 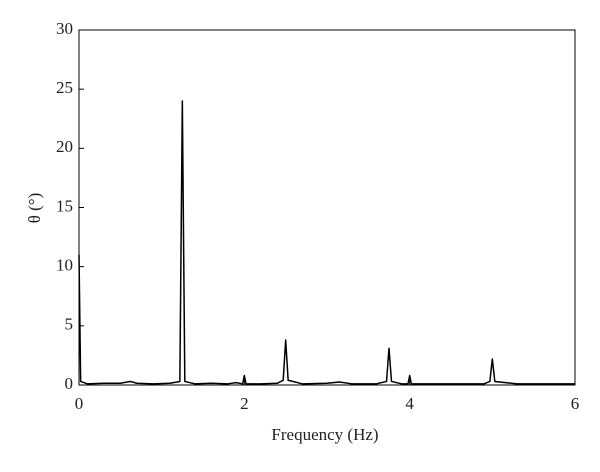 I want to click on x-tick-label: 2, so click(x=244, y=403).